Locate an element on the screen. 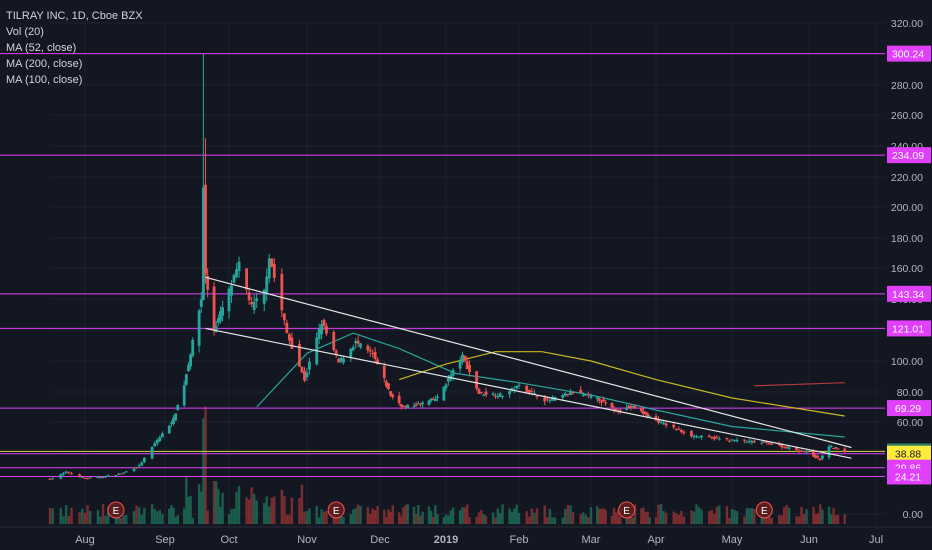 The image size is (932, 550). price-badge: 38.88 is located at coordinates (909, 453).